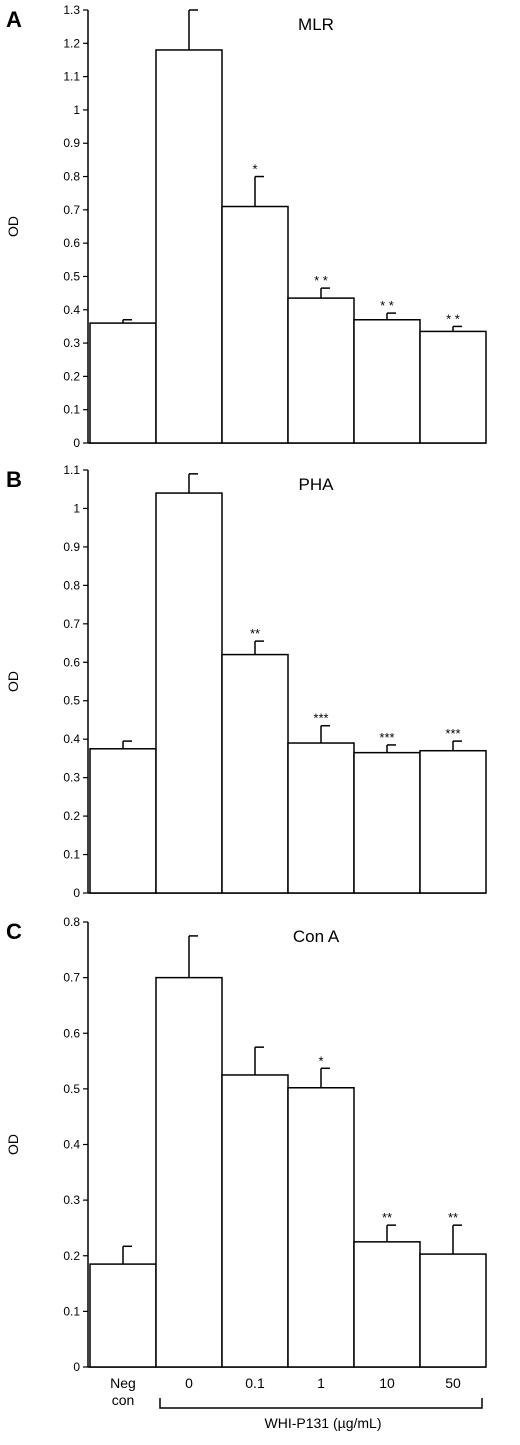 This screenshot has width=520, height=1445. I want to click on x-tick-label: con, so click(123, 1400).